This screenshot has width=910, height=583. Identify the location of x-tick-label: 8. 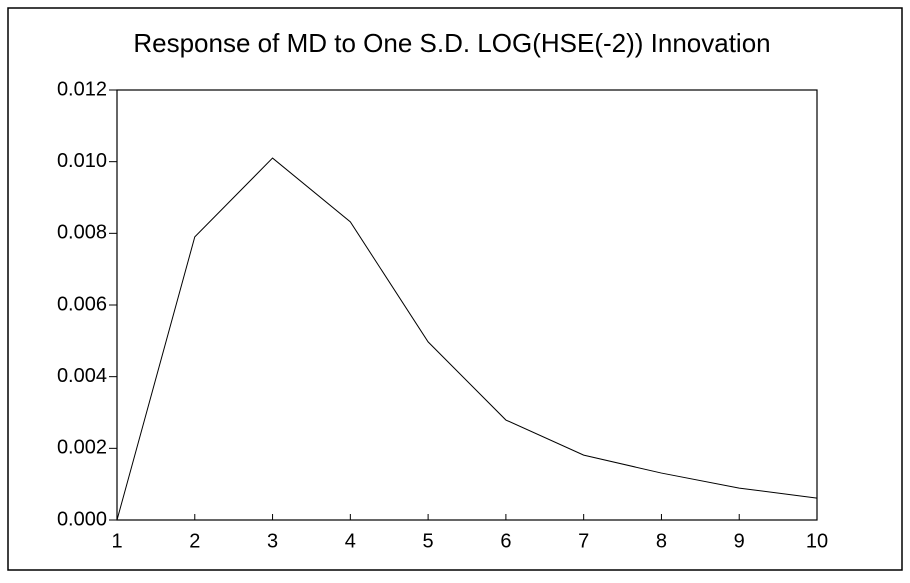
(661, 541).